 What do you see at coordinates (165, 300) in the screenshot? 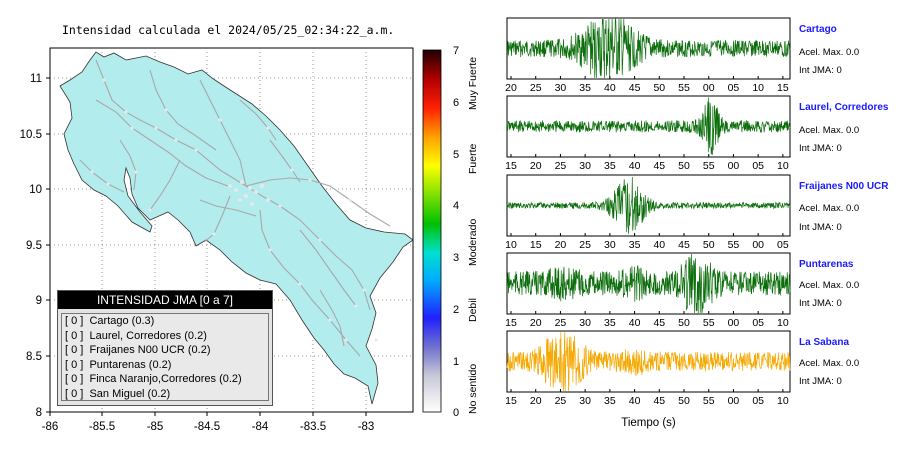
I see `legend-title: INTENSIDAD JMA [0 a 7]` at bounding box center [165, 300].